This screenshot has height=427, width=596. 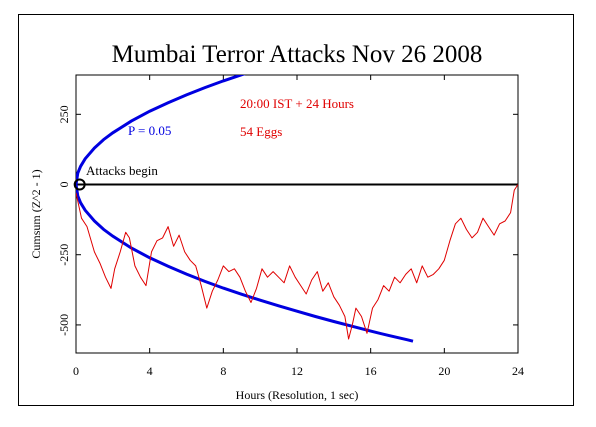 What do you see at coordinates (223, 371) in the screenshot?
I see `x-tick-label: 8` at bounding box center [223, 371].